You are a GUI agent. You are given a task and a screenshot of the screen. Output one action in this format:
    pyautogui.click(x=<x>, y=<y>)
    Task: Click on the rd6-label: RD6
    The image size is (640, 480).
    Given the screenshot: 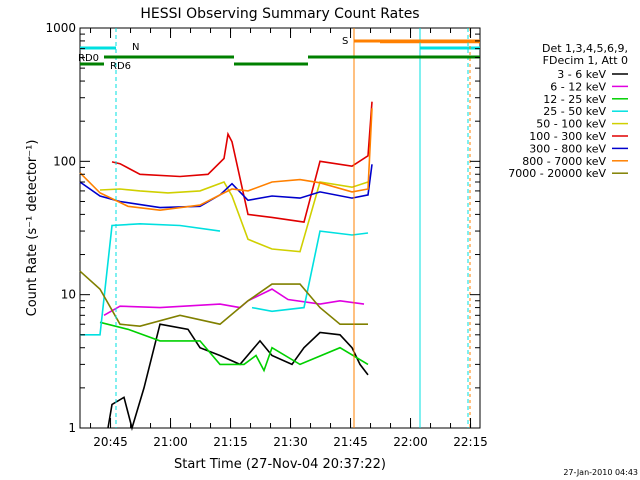 What is the action you would take?
    pyautogui.click(x=120, y=66)
    